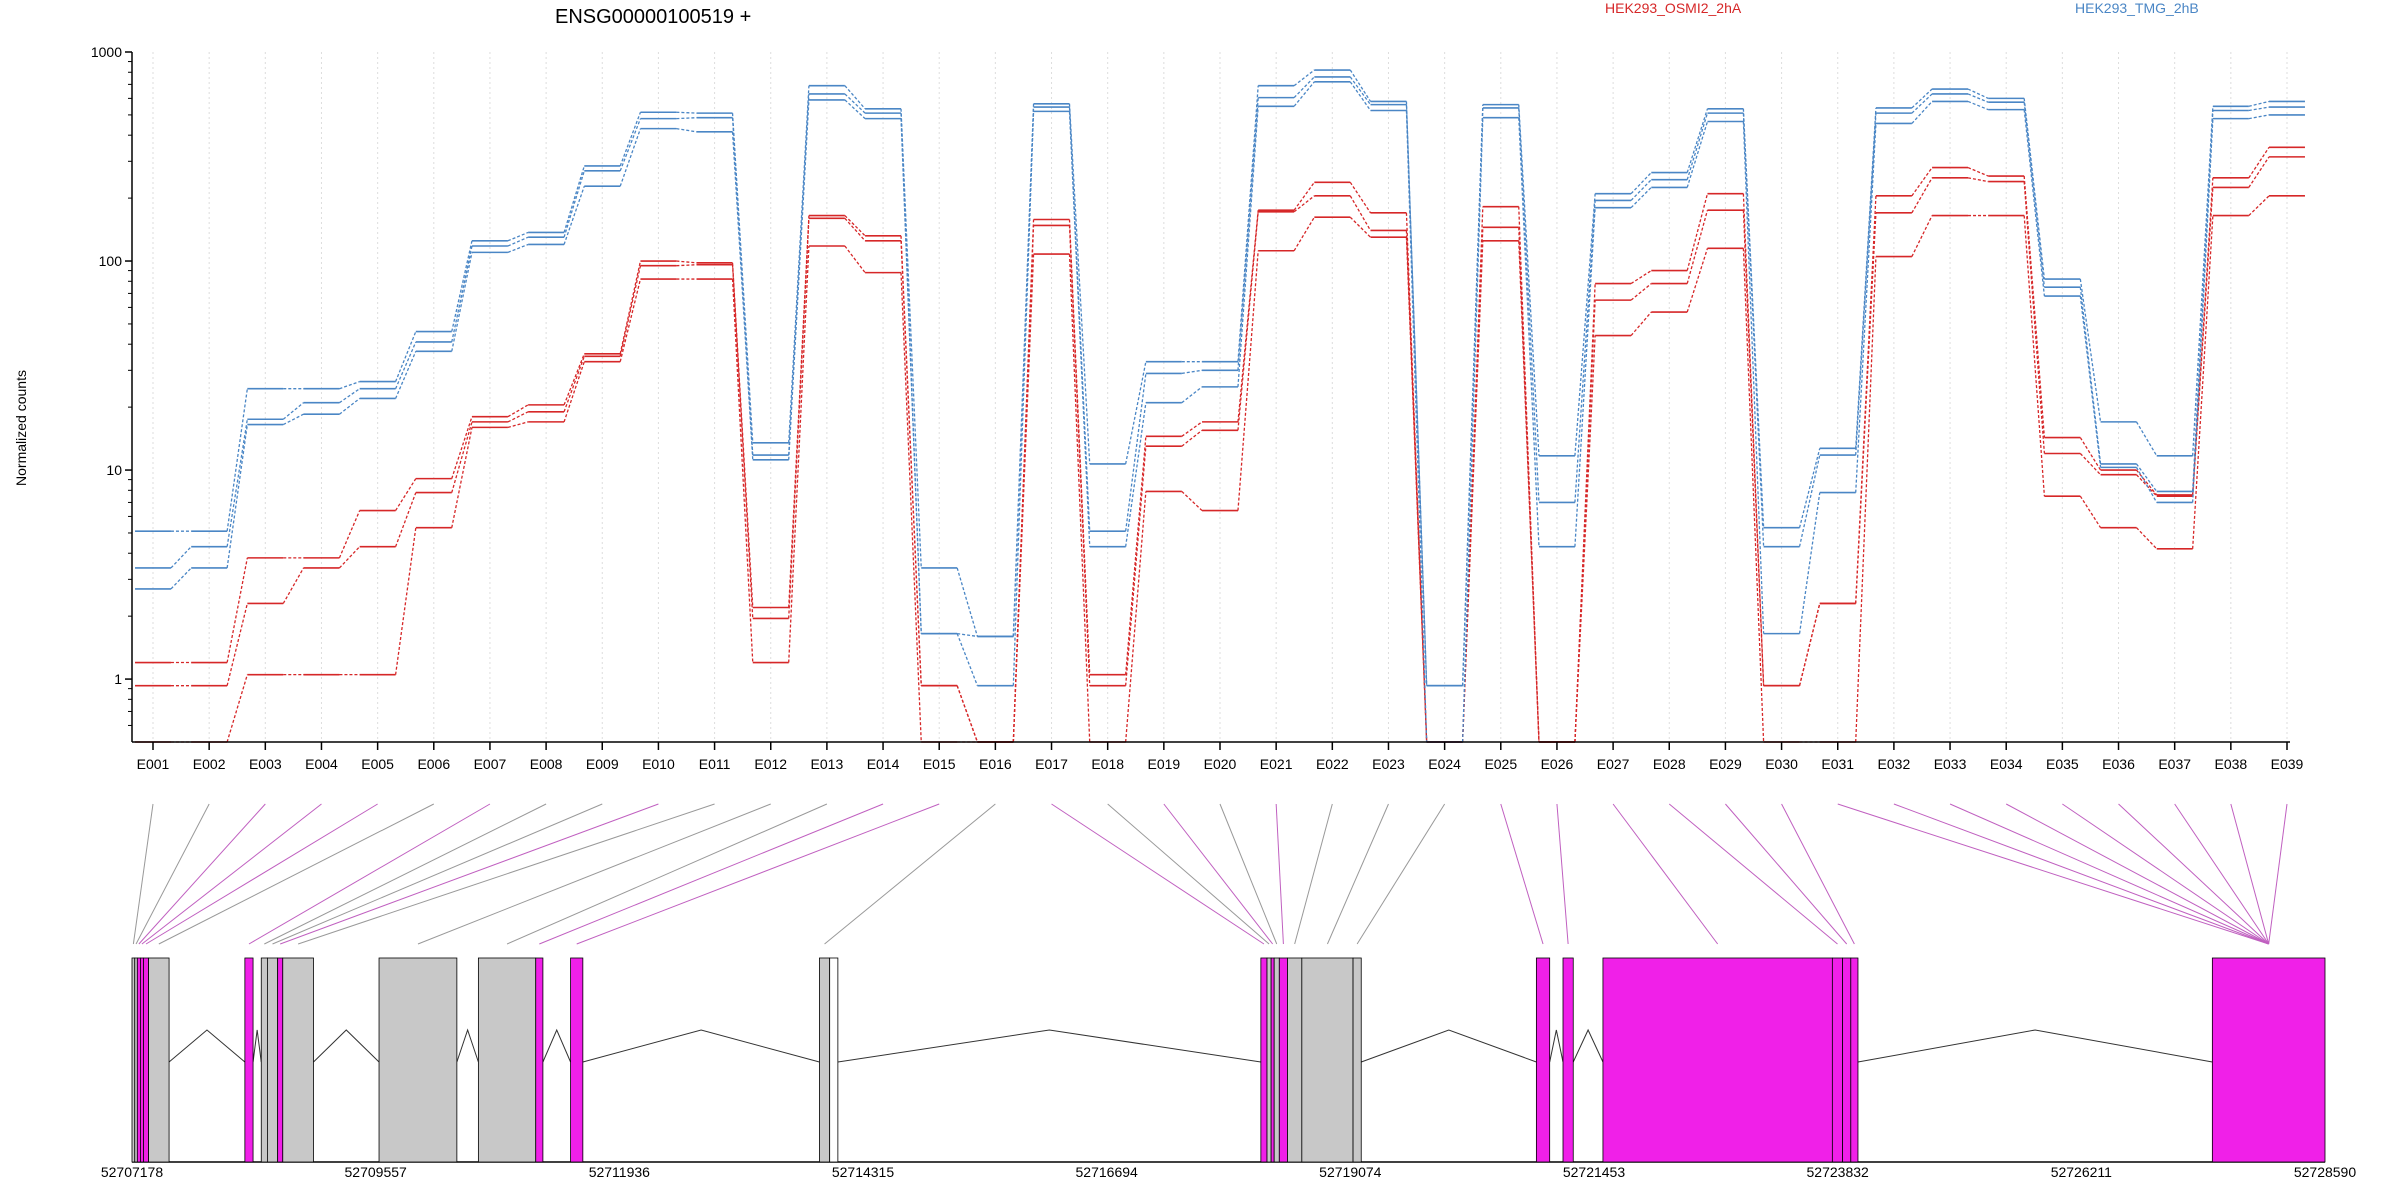  Describe the element at coordinates (2325, 1172) in the screenshot. I see `genomic-coordinate-label: 52728590` at that location.